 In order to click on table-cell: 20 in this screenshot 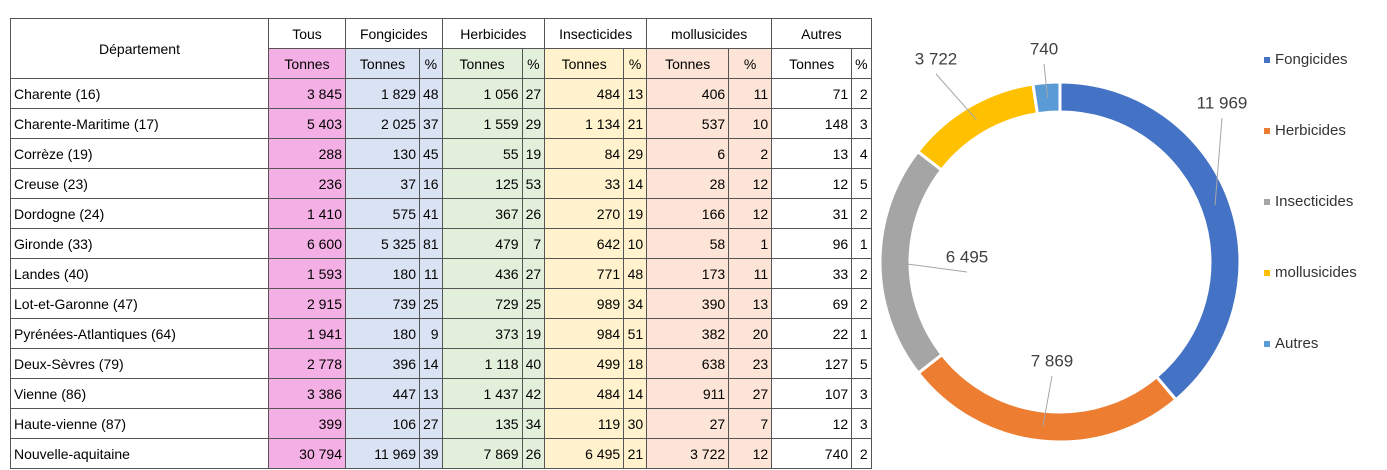, I will do `click(750, 333)`.